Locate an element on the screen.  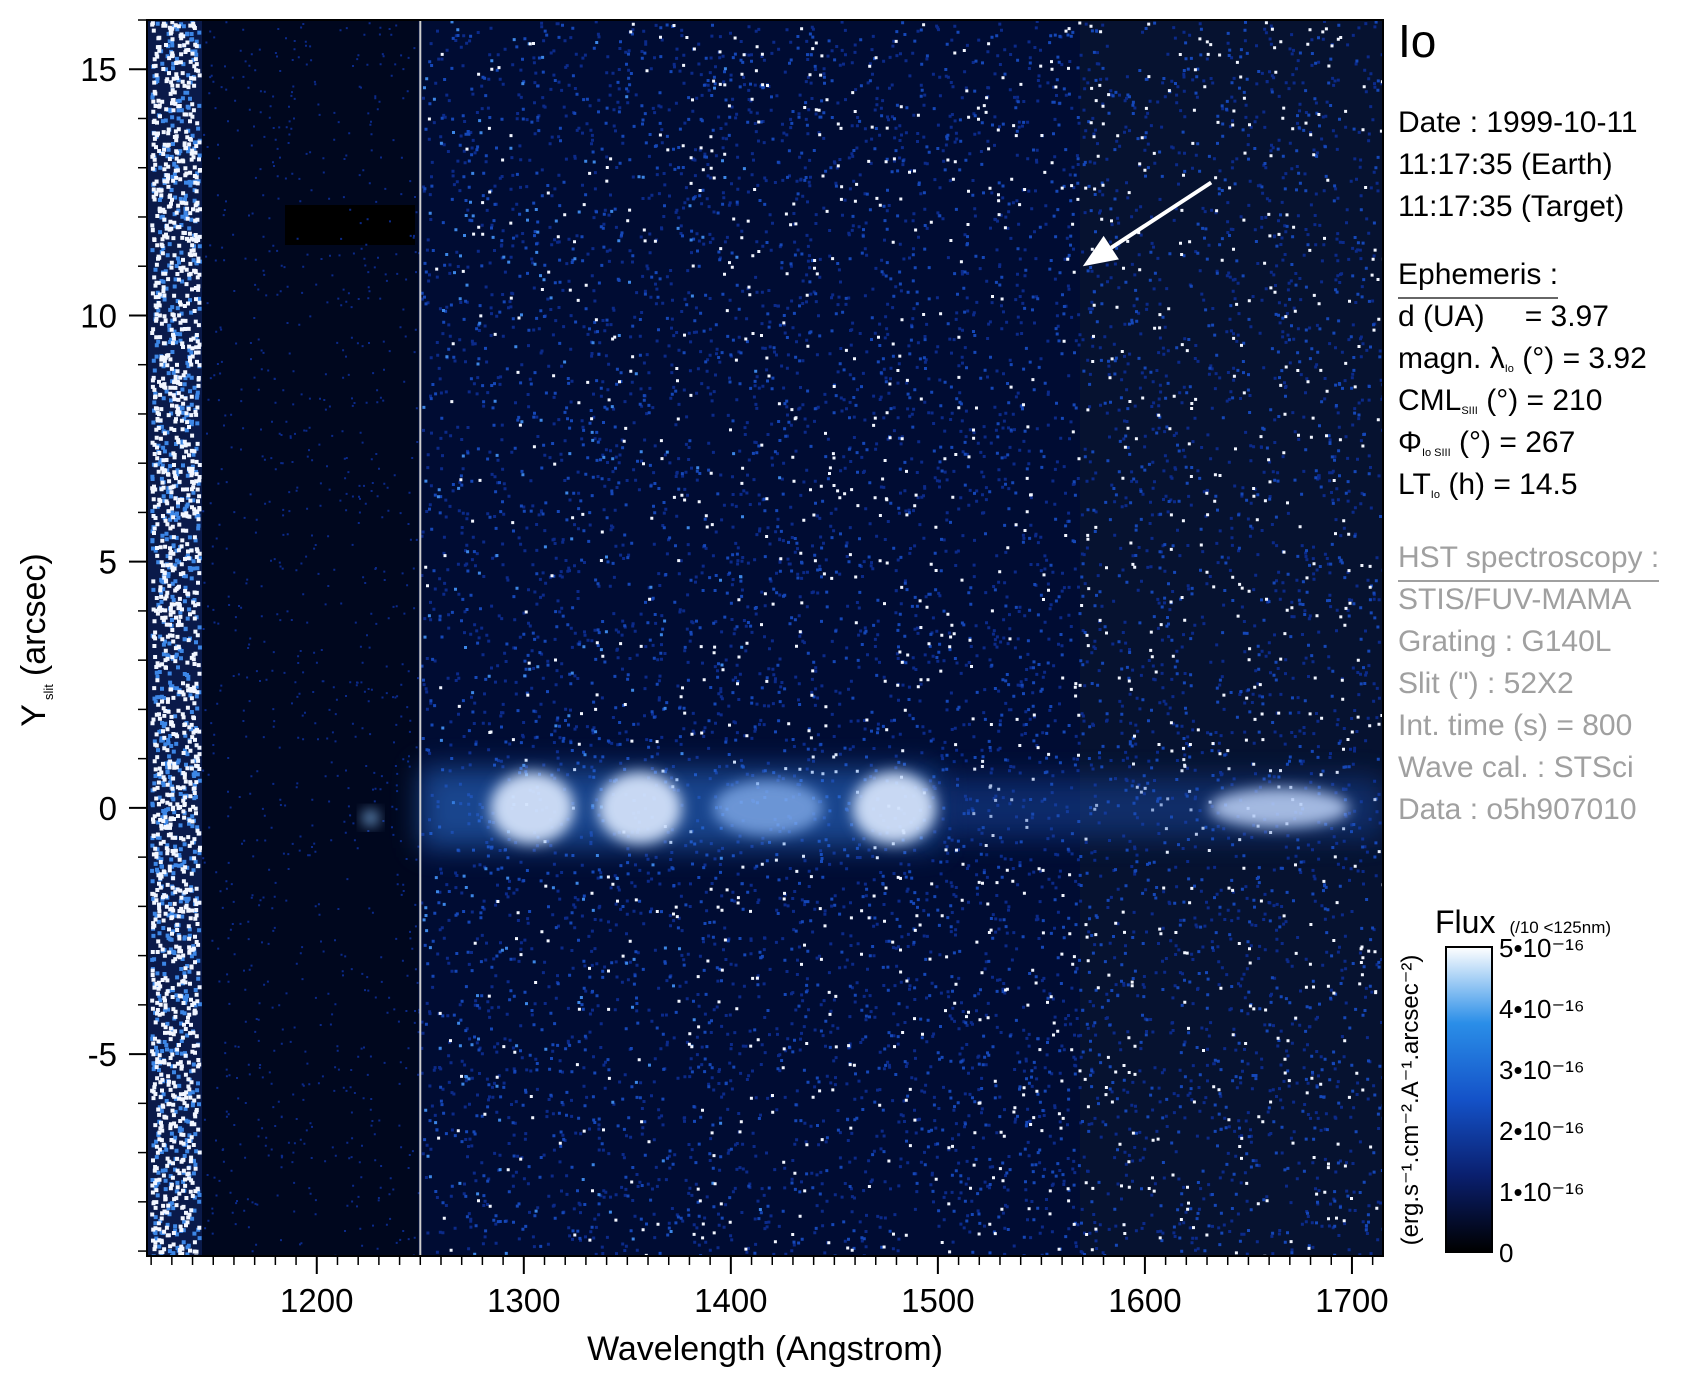
colorbar-tick-label: 5•10⁻¹⁶ is located at coordinates (1542, 948).